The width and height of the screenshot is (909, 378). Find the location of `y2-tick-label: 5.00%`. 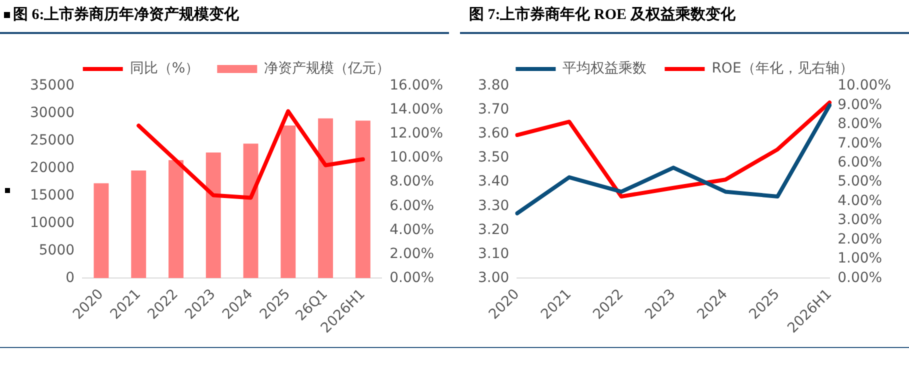

y2-tick-label: 5.00% is located at coordinates (860, 182).